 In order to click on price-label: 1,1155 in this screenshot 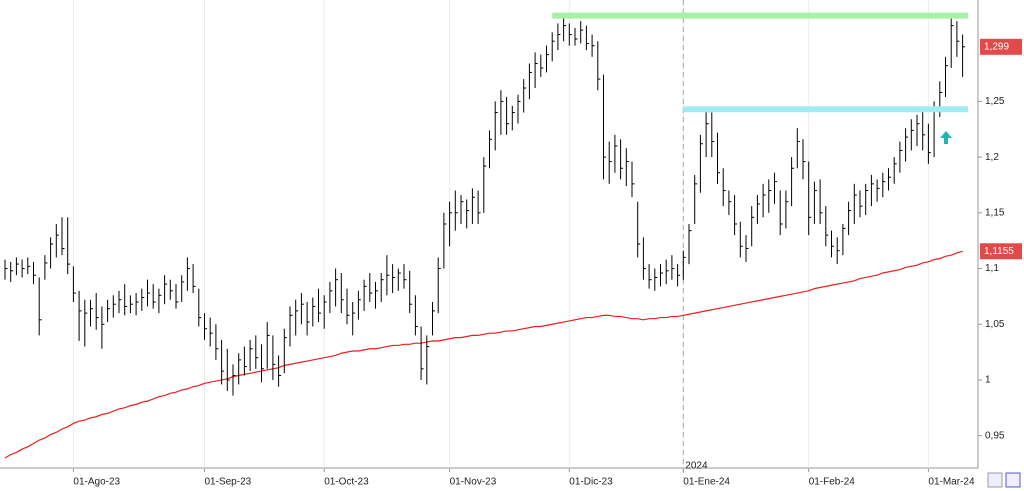, I will do `click(999, 251)`.